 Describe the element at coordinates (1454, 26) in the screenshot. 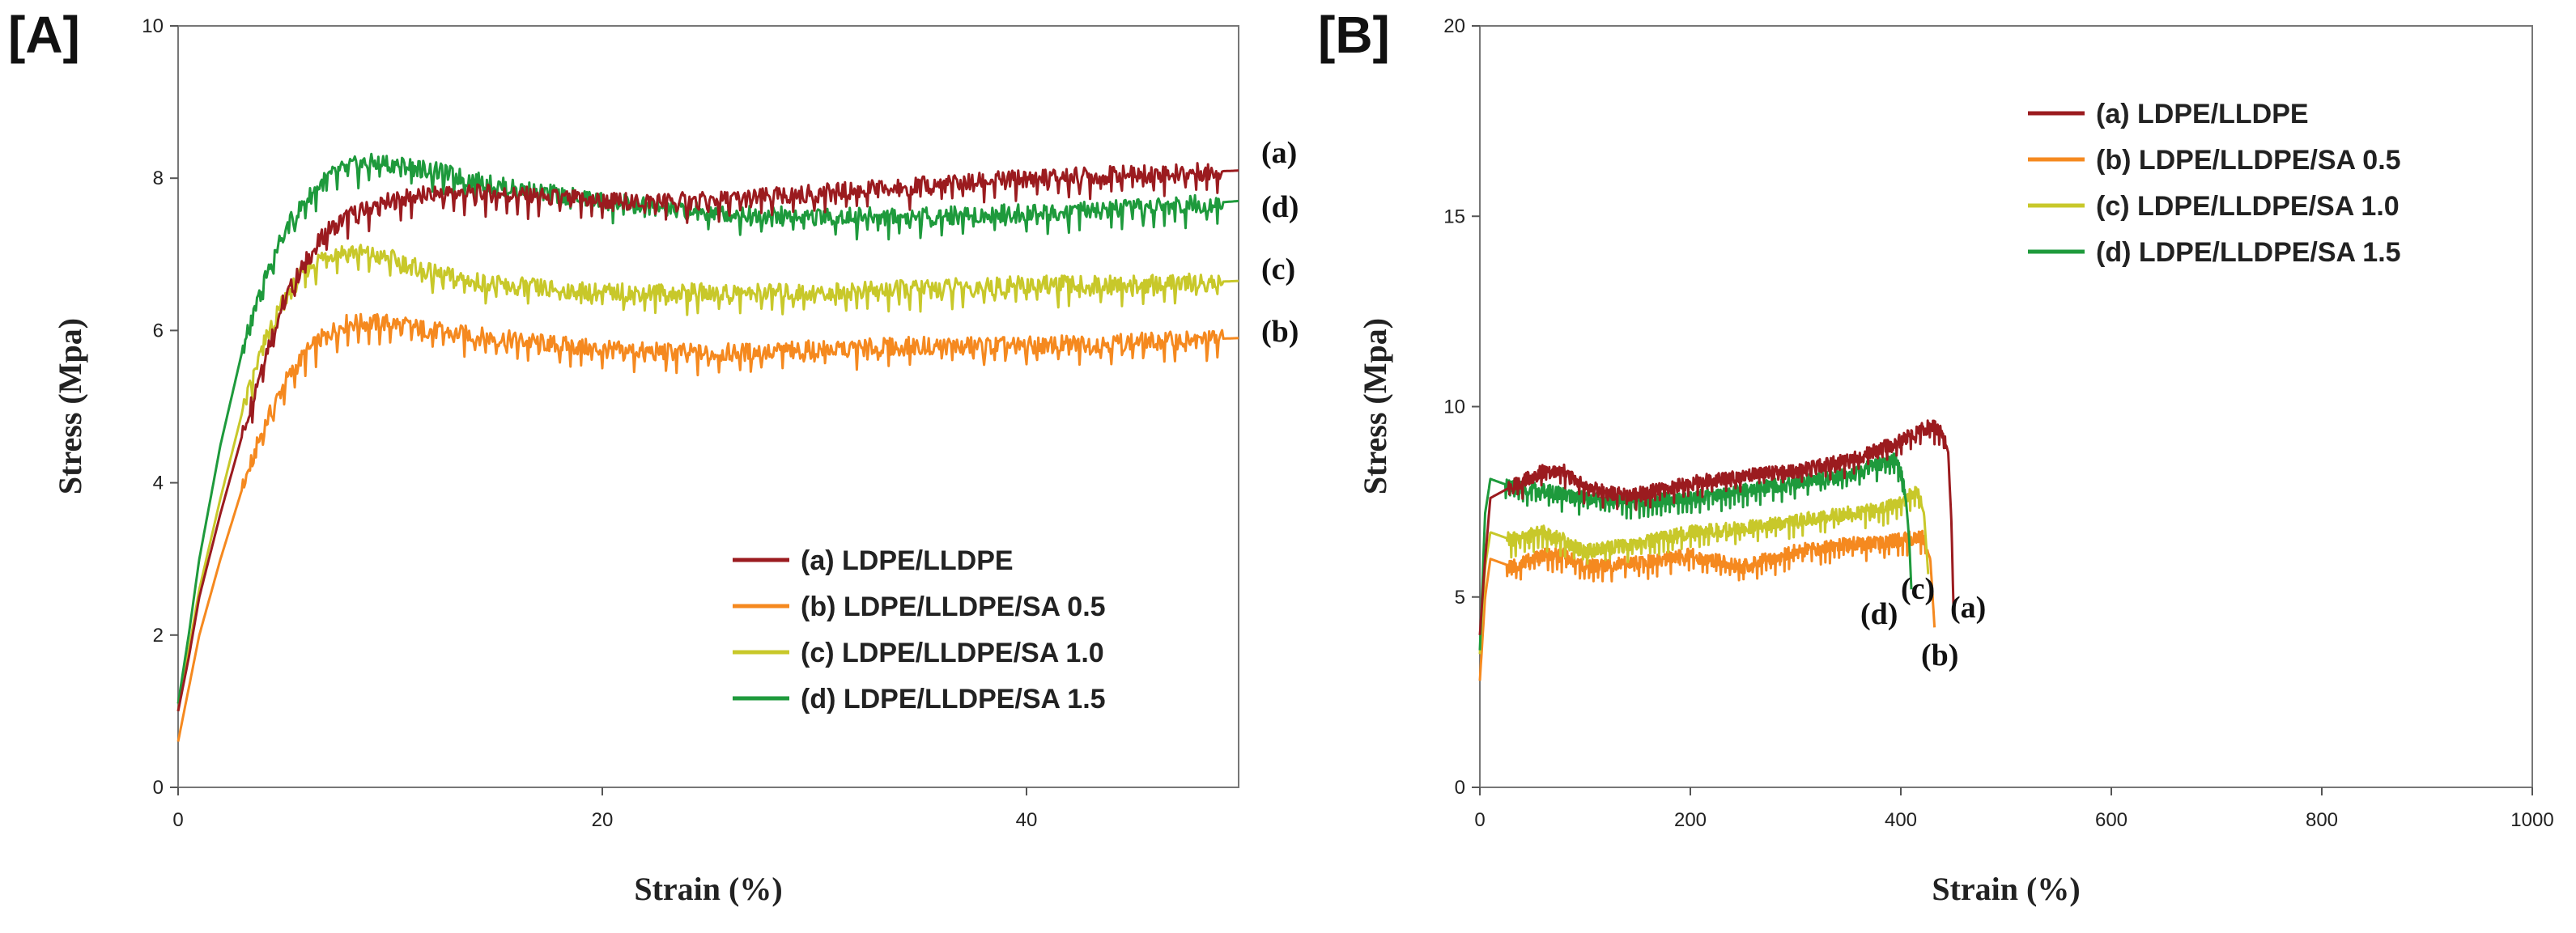

I see `y-tick-label: 20` at that location.